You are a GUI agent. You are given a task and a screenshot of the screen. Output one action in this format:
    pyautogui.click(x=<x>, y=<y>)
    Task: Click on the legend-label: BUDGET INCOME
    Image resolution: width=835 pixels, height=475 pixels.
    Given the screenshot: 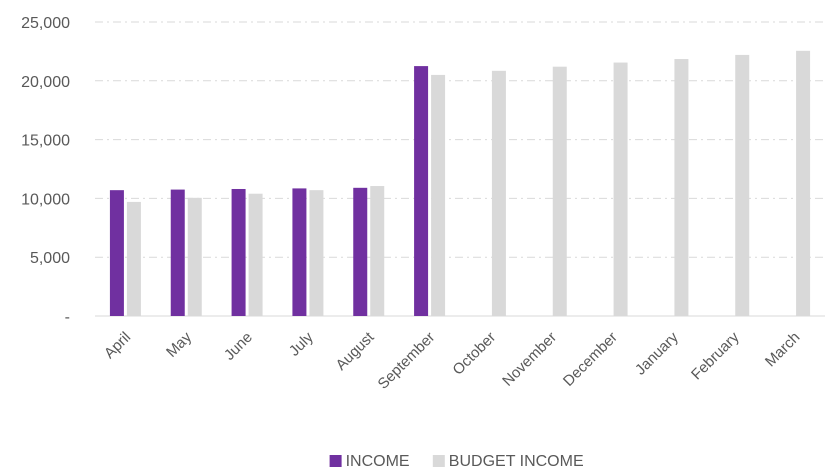 What is the action you would take?
    pyautogui.click(x=516, y=461)
    